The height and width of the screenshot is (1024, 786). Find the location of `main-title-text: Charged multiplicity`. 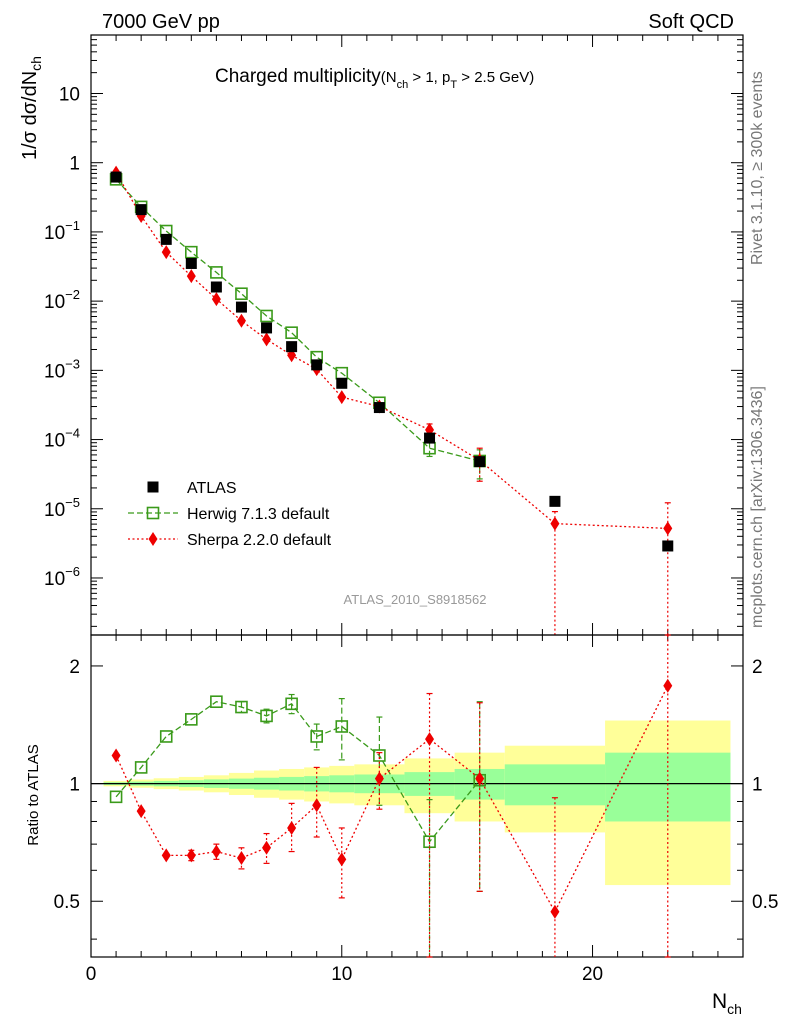

main-title-text: Charged multiplicity is located at coordinates (298, 76).